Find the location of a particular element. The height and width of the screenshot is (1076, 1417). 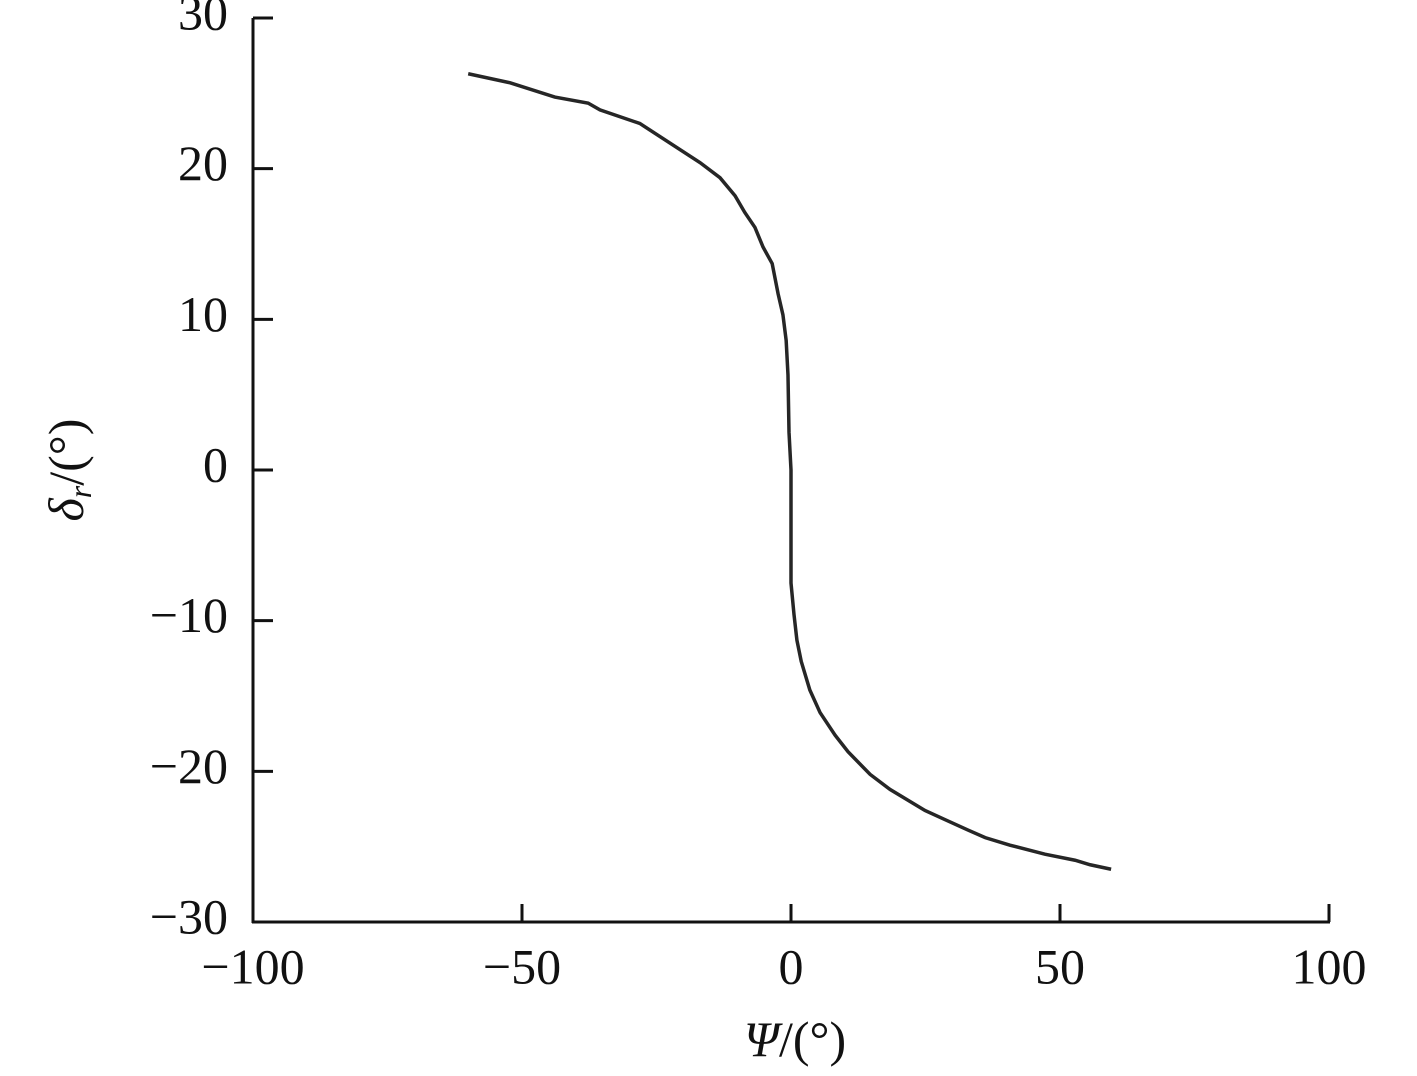

y-tick-label: 20 is located at coordinates (203, 163).